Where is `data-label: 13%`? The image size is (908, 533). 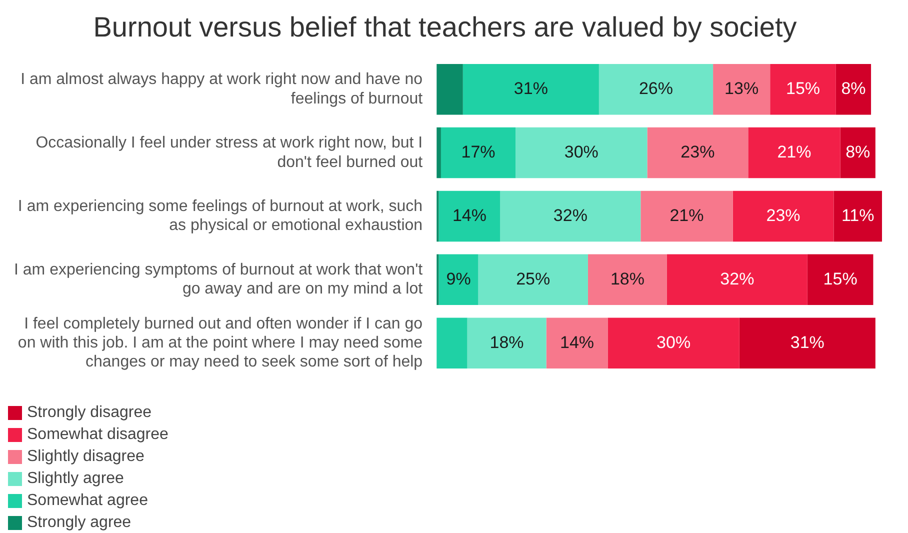 data-label: 13% is located at coordinates (741, 88).